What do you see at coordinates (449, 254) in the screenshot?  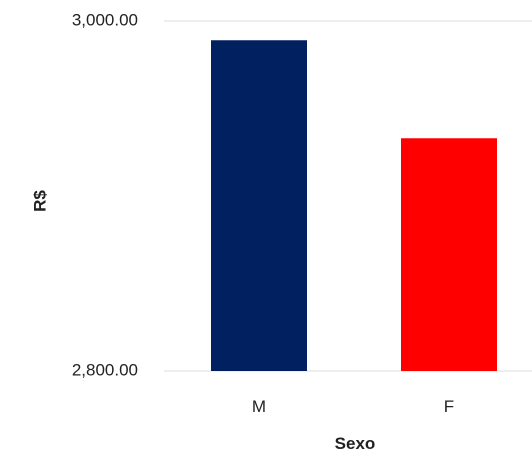 I see `bar-F` at bounding box center [449, 254].